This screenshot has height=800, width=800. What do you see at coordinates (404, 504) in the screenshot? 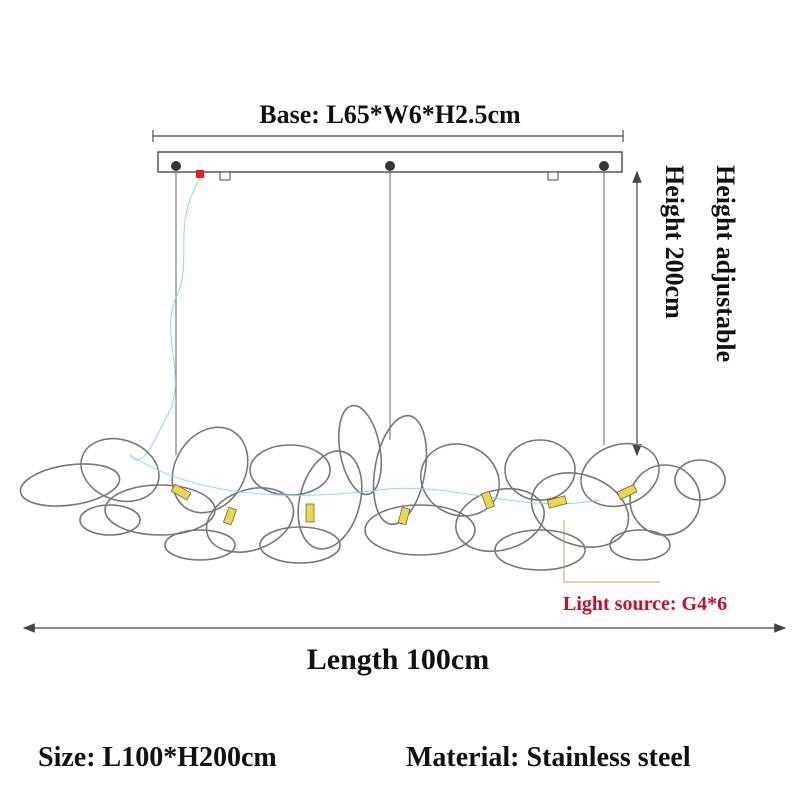
I see `bulbs` at bounding box center [404, 504].